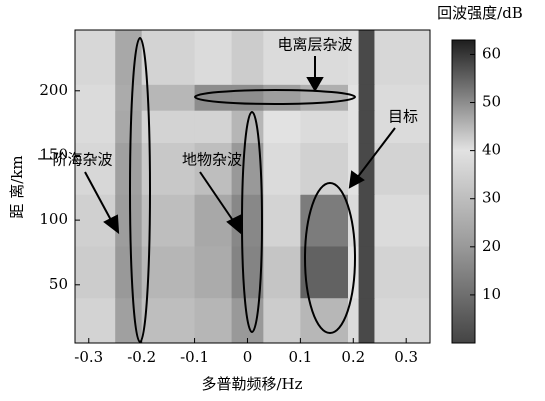 Image resolution: width=545 pixels, height=401 pixels. Describe the element at coordinates (53, 219) in the screenshot. I see `y-tick-label: 100` at that location.